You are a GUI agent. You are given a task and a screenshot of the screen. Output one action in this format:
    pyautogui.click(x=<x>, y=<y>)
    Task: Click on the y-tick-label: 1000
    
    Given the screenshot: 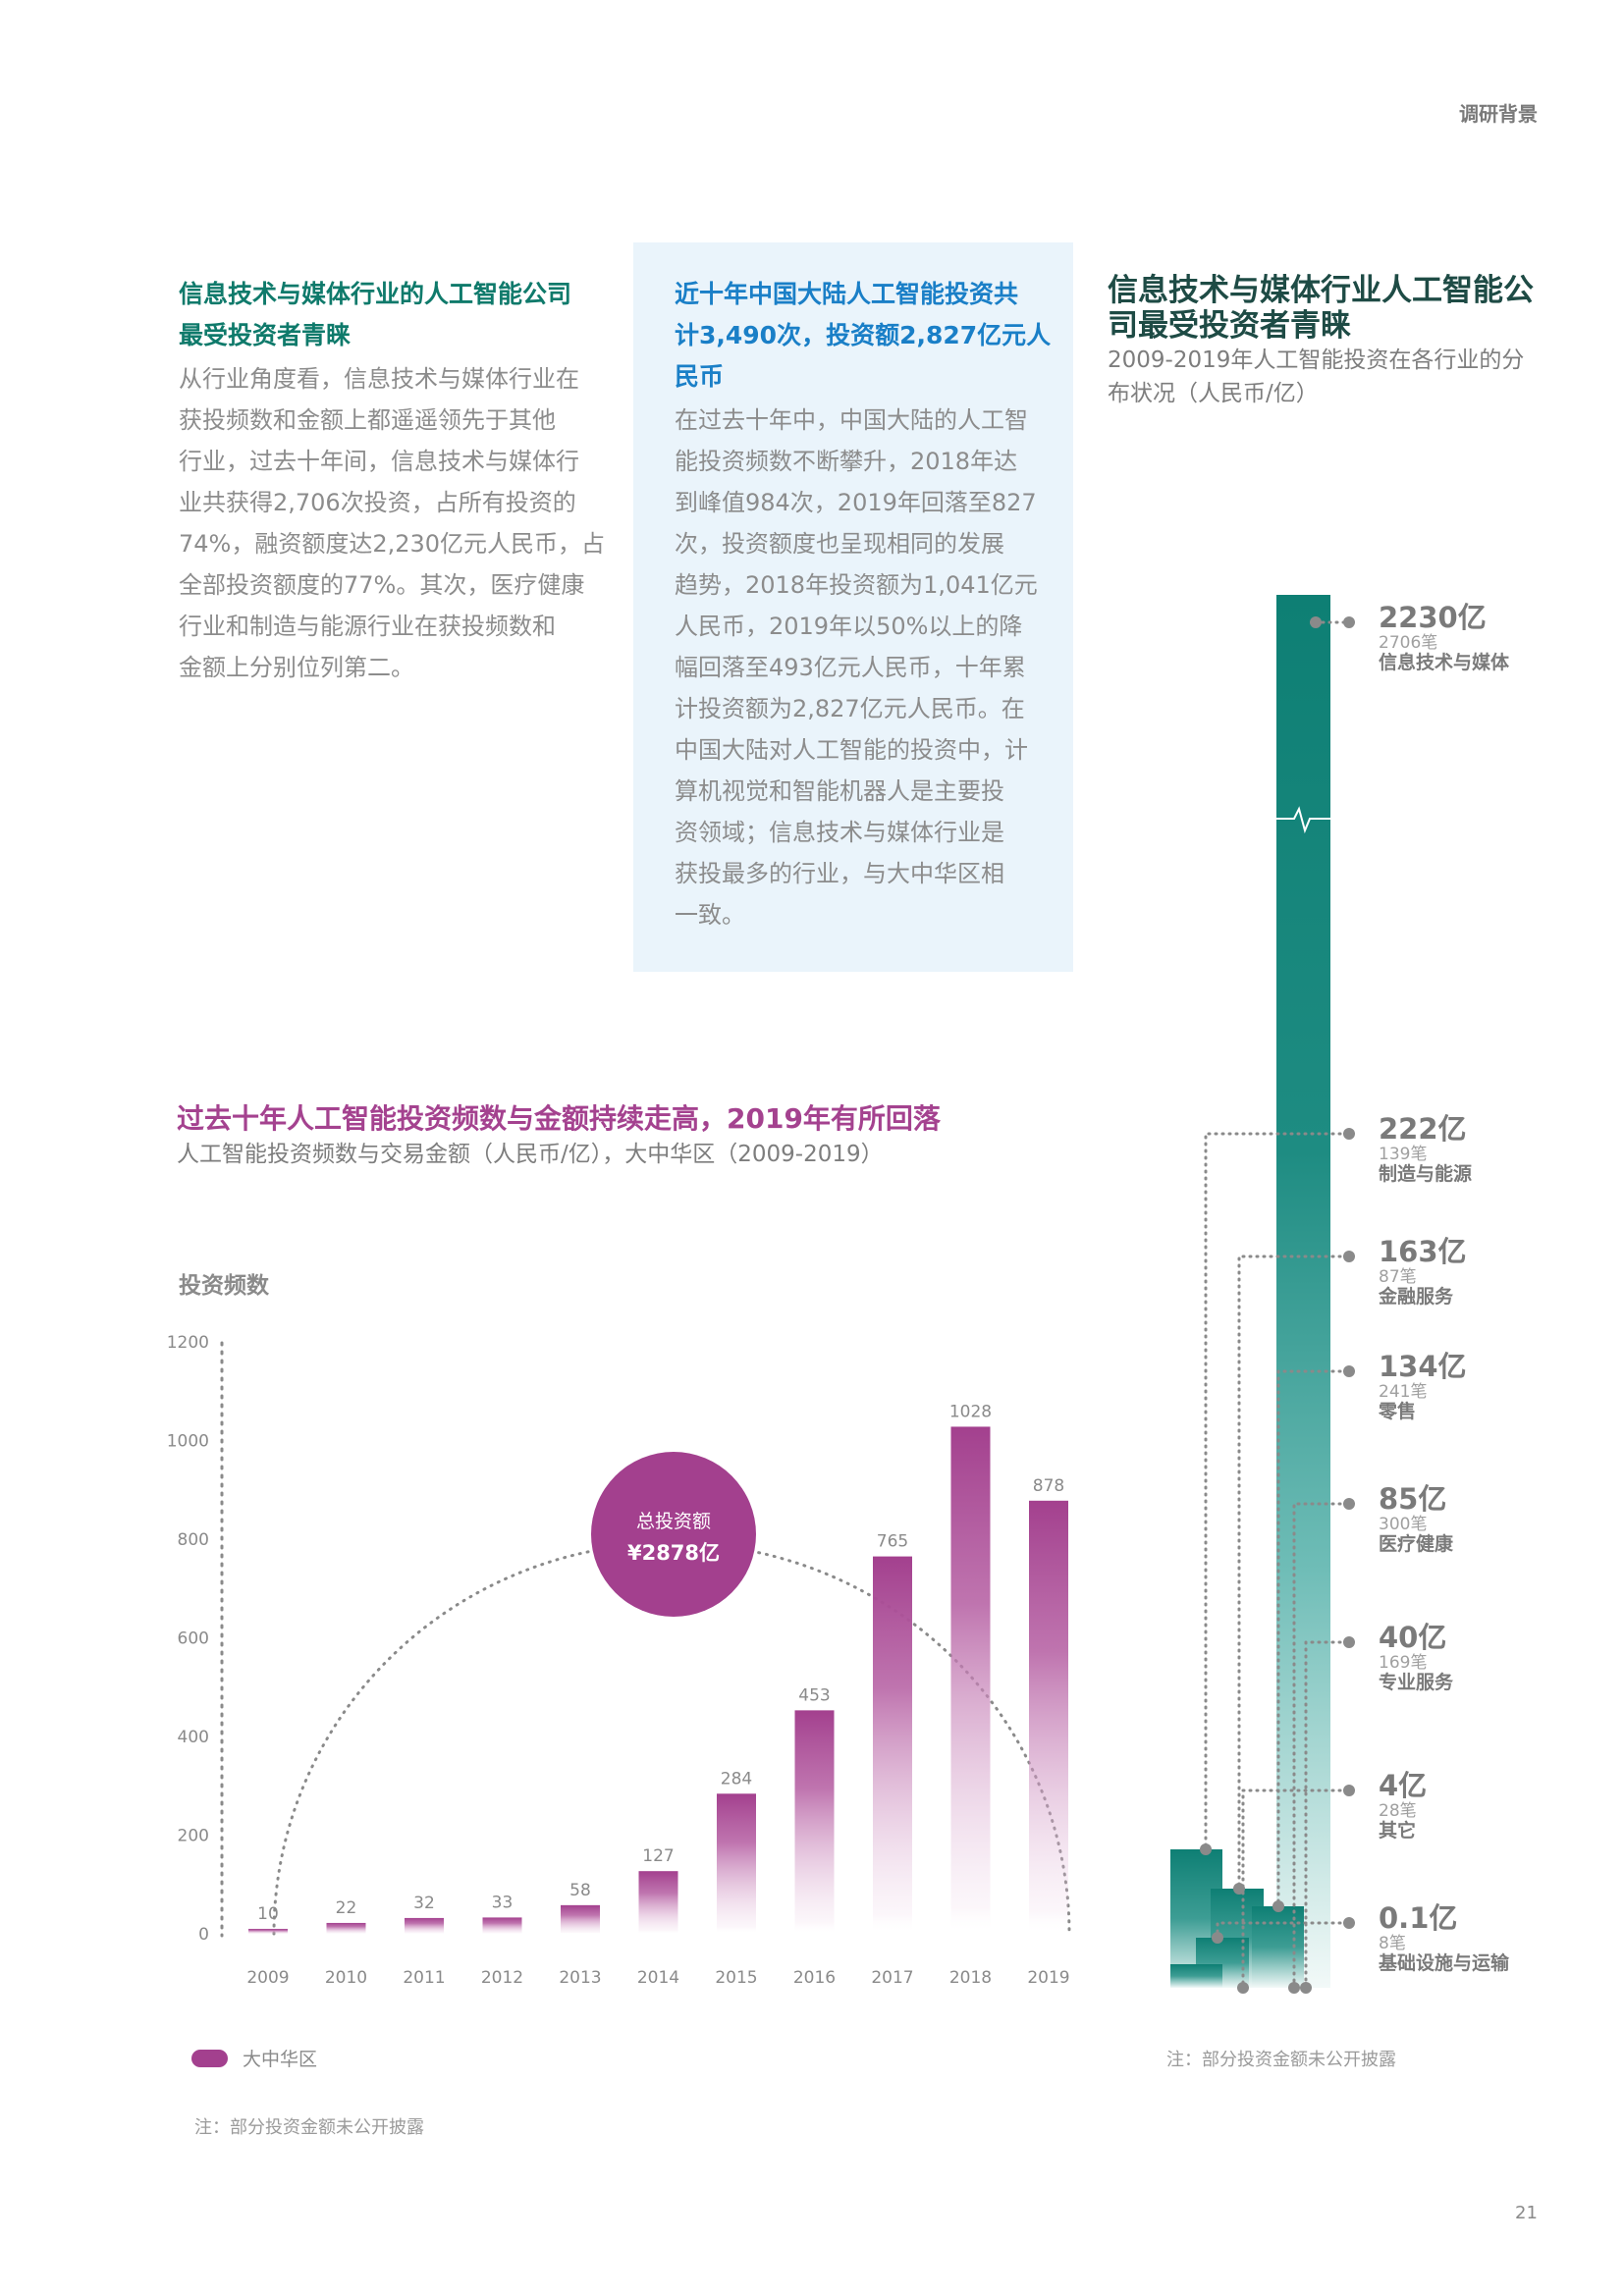 What is the action you would take?
    pyautogui.click(x=188, y=1442)
    